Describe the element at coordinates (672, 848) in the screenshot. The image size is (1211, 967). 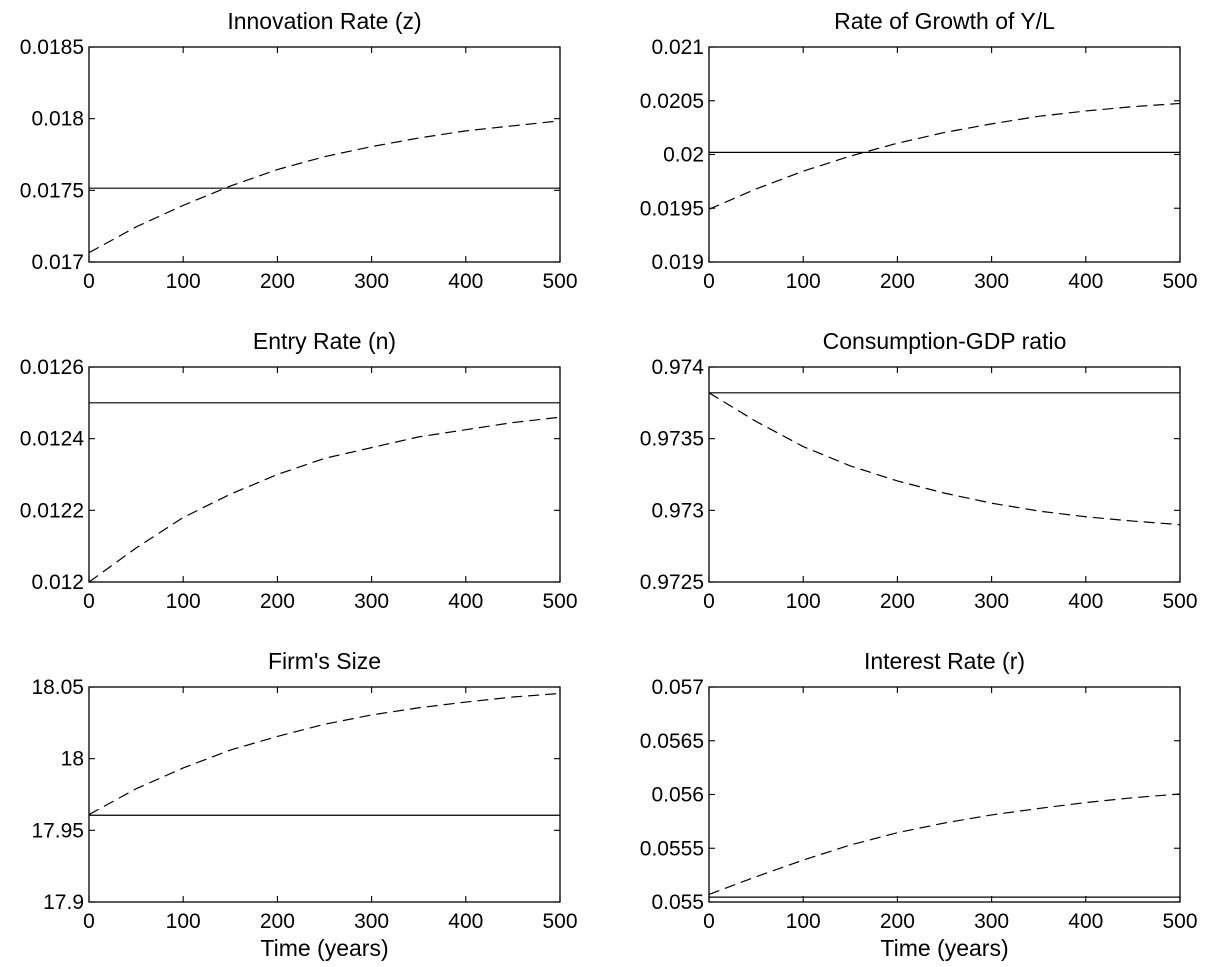
I see `y-tick-label: 0.0555` at that location.